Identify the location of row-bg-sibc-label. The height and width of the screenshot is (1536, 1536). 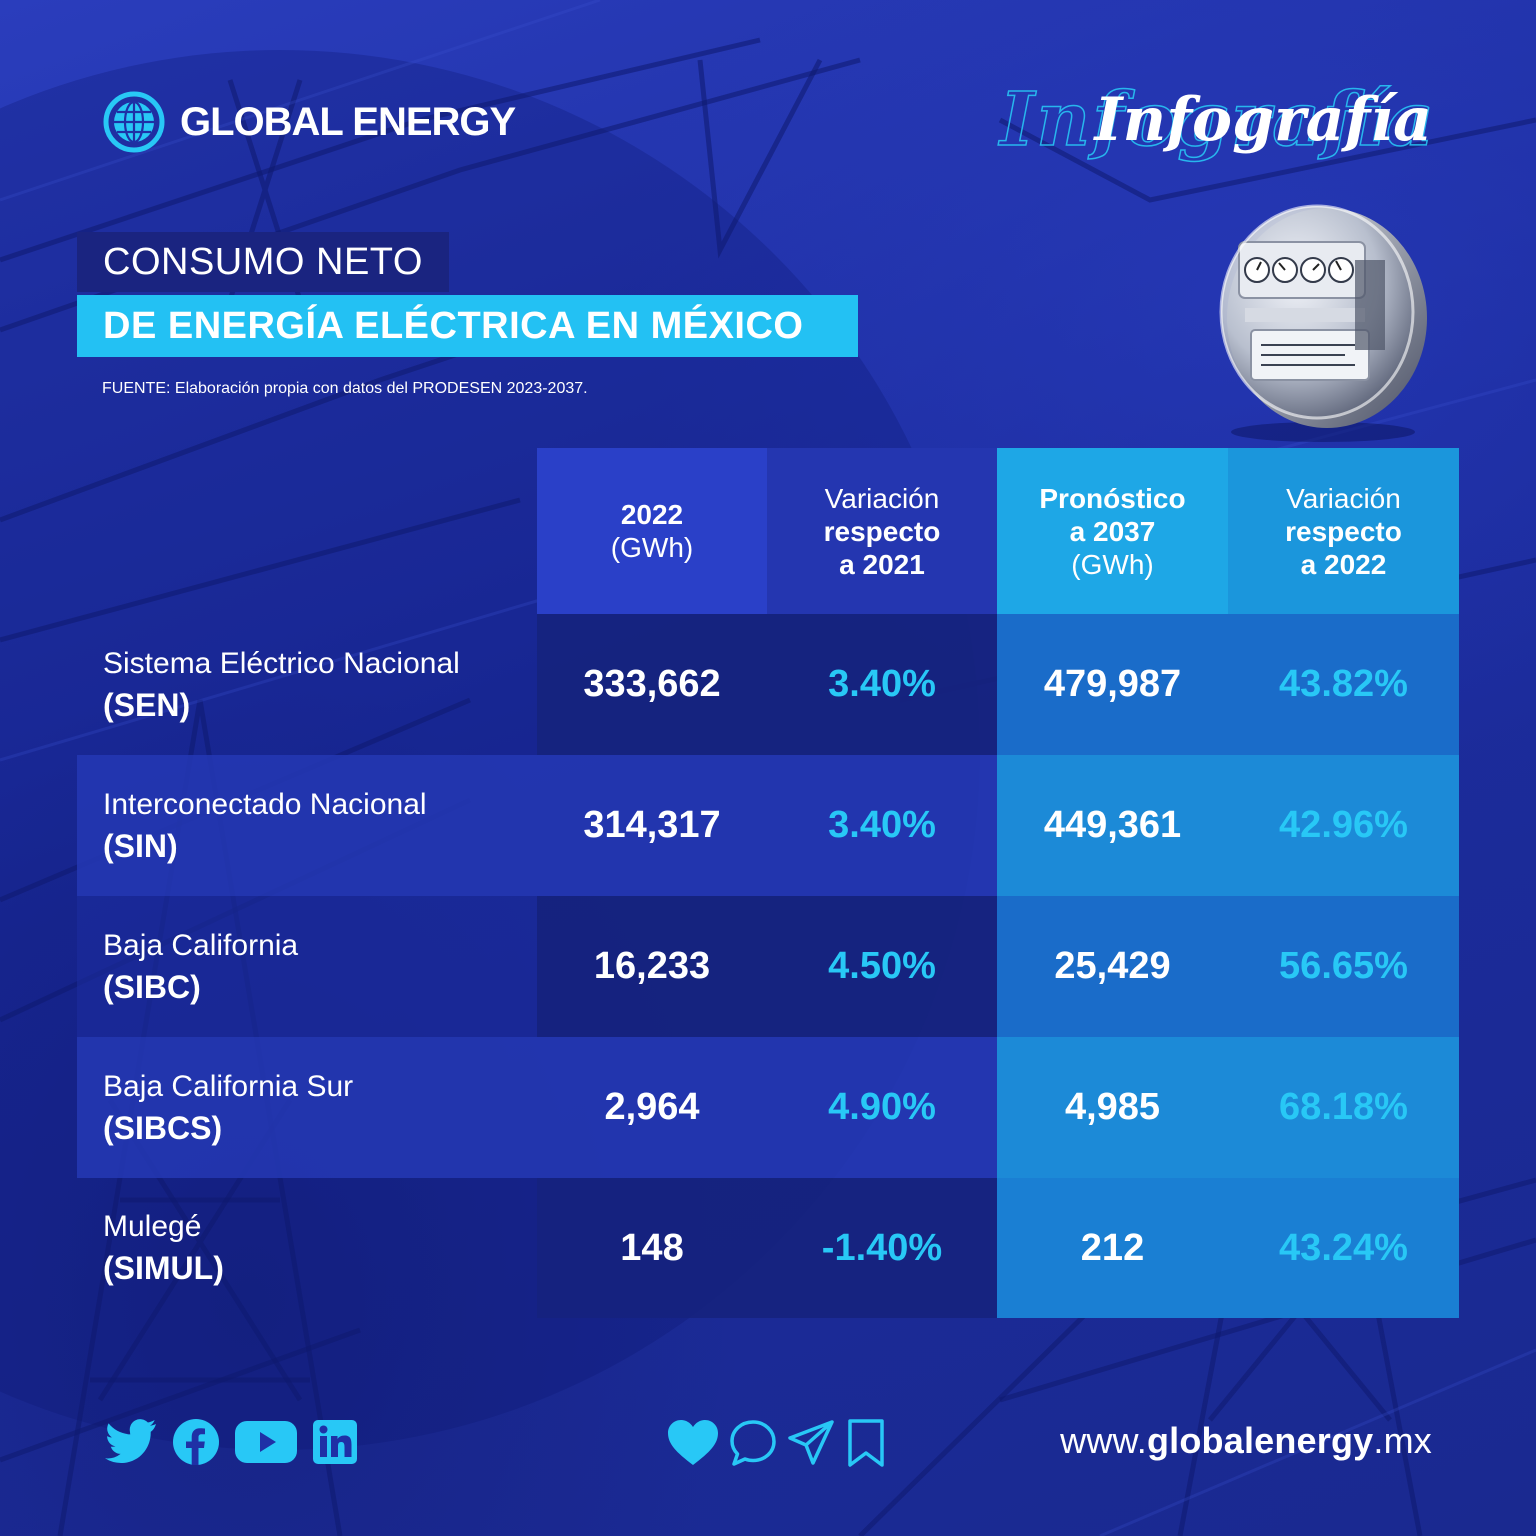
(307, 966).